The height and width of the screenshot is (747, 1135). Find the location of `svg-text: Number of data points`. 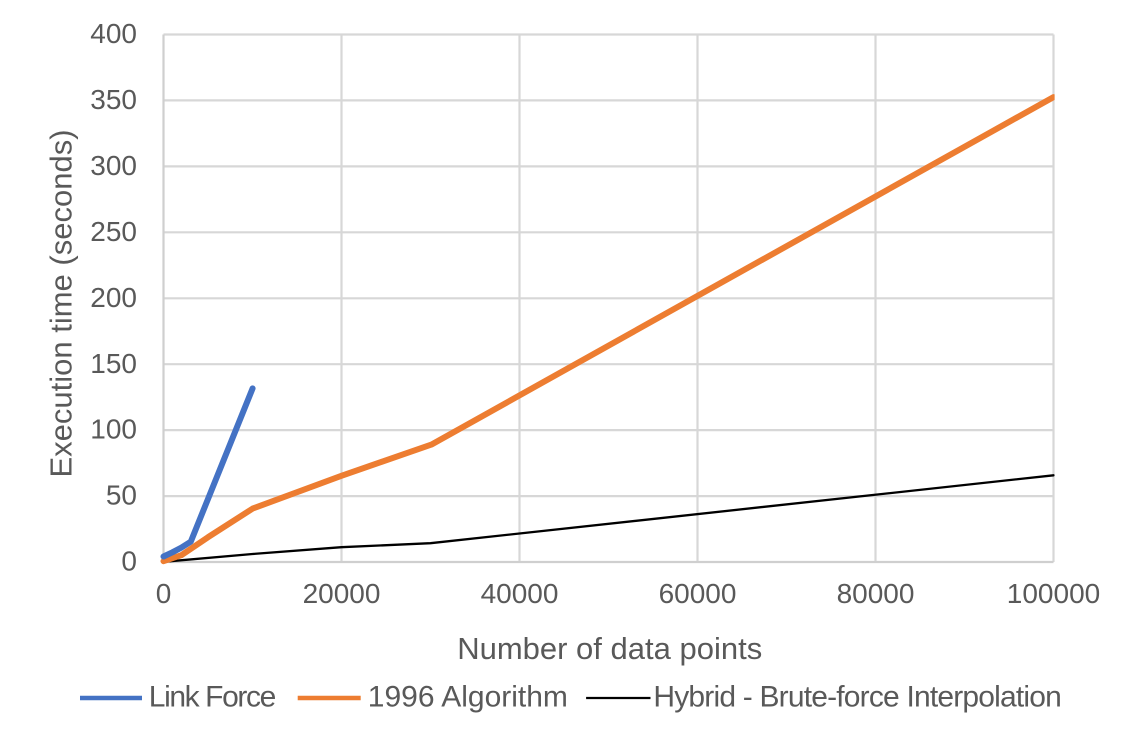

svg-text: Number of data points is located at coordinates (609, 648).